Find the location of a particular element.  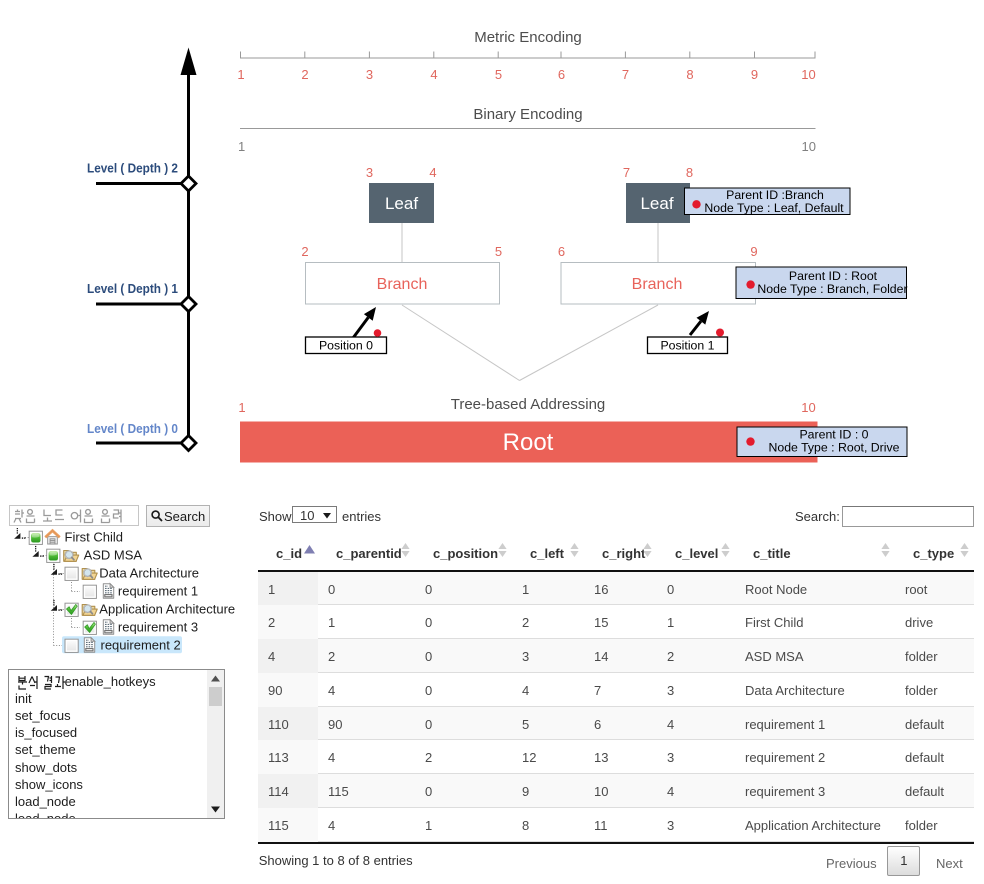

svg-text: Position 0 is located at coordinates (346, 346).